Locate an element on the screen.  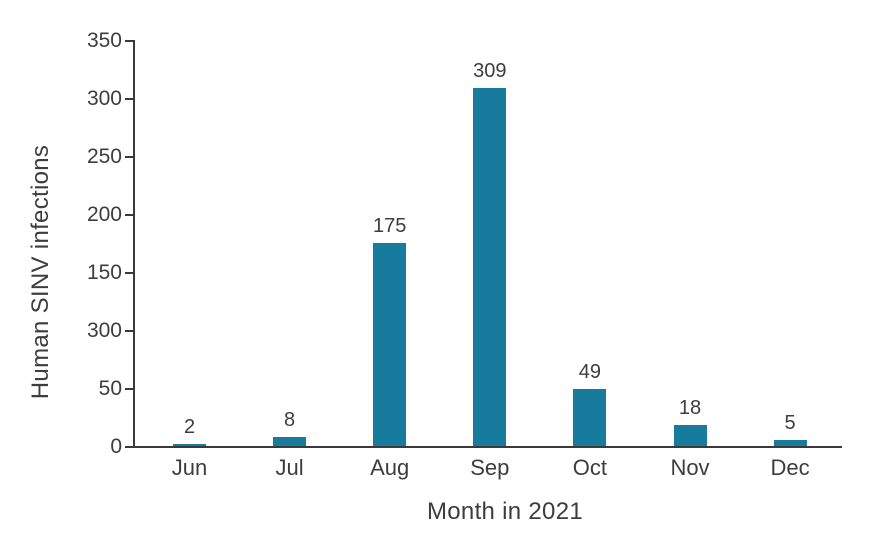
x-category-label: Oct is located at coordinates (590, 467).